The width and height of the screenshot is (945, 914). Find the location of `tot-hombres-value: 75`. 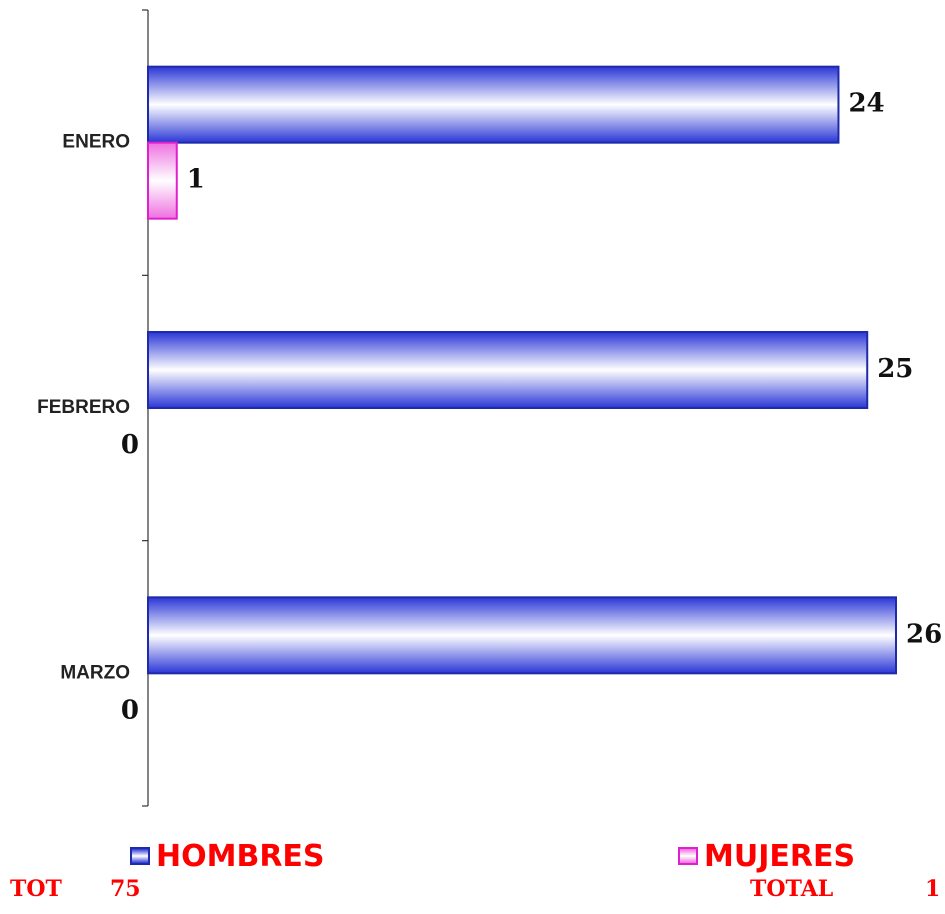

tot-hombres-value: 75 is located at coordinates (125, 889).